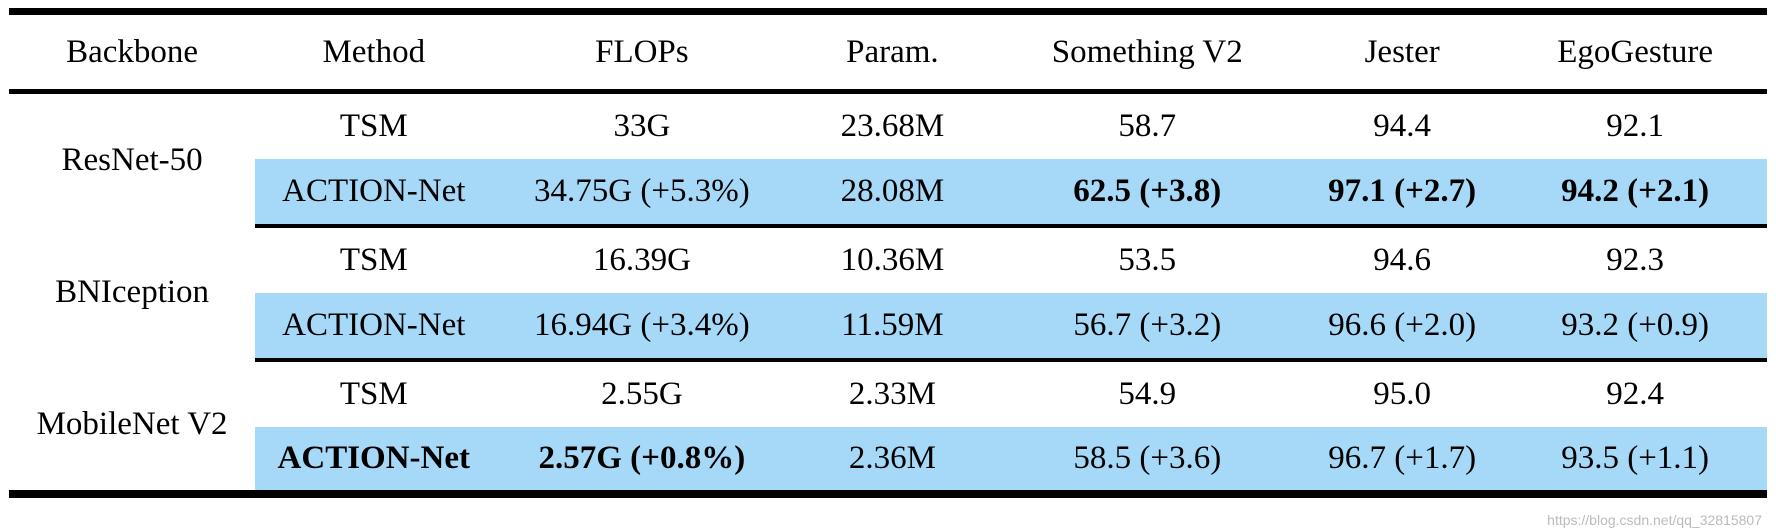 The image size is (1776, 530). What do you see at coordinates (1635, 193) in the screenshot?
I see `cell-egogesture: 94.2 (+2.1)` at bounding box center [1635, 193].